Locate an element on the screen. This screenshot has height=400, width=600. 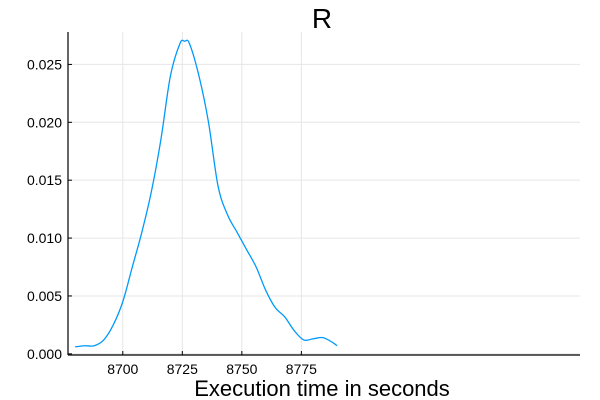
y-tick-label: 0.020 is located at coordinates (44, 122).